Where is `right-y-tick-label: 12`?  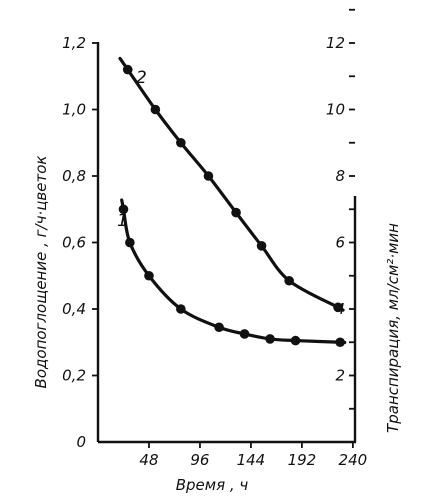
right-y-tick-label: 12 is located at coordinates (335, 43).